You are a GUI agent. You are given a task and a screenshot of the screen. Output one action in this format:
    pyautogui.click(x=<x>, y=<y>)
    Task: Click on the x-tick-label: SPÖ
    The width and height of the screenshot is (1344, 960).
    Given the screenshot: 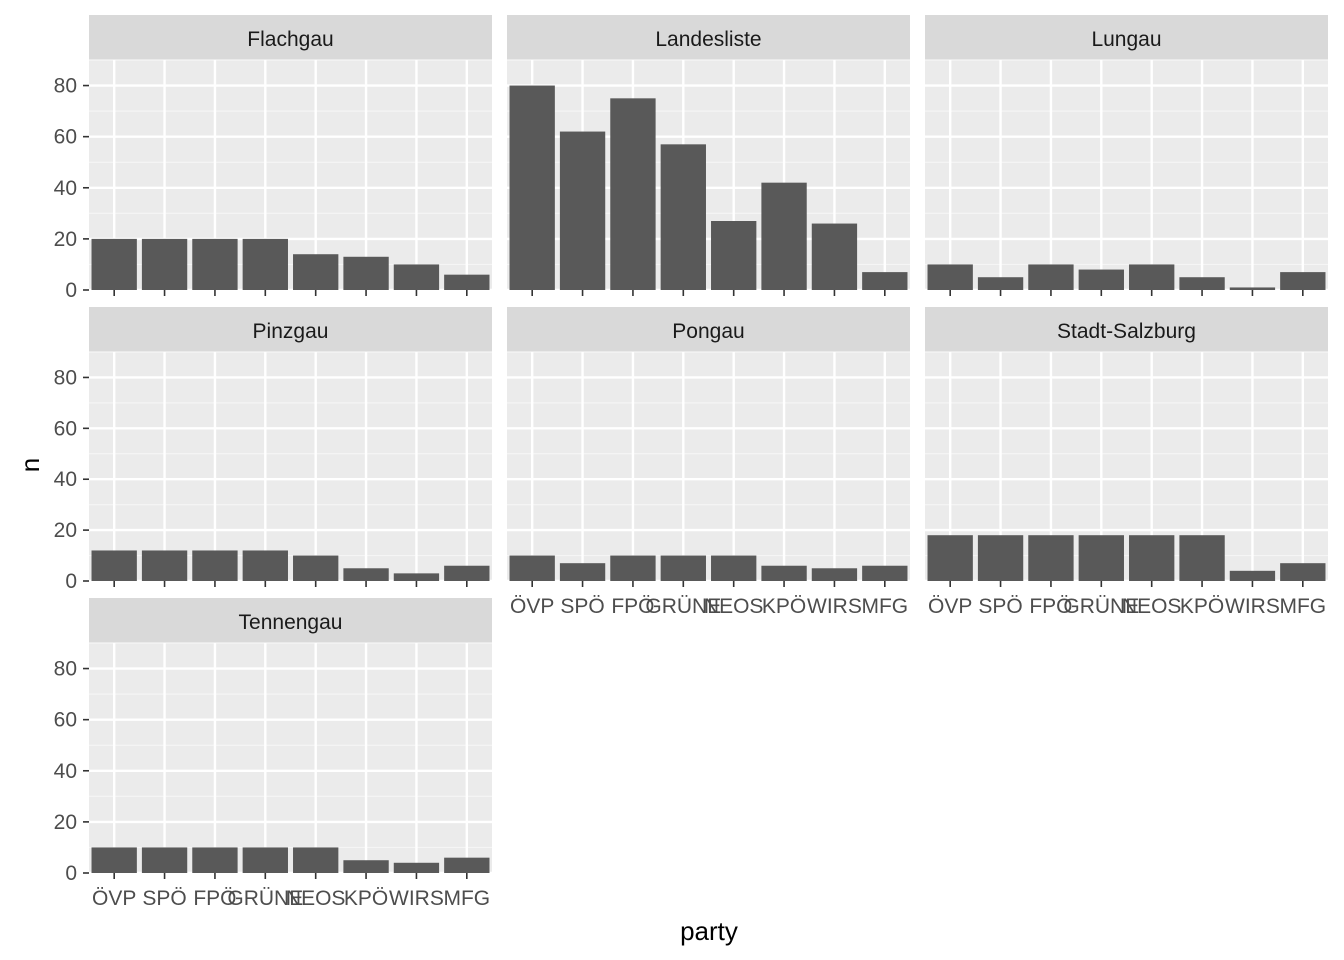 What is the action you would take?
    pyautogui.click(x=164, y=898)
    